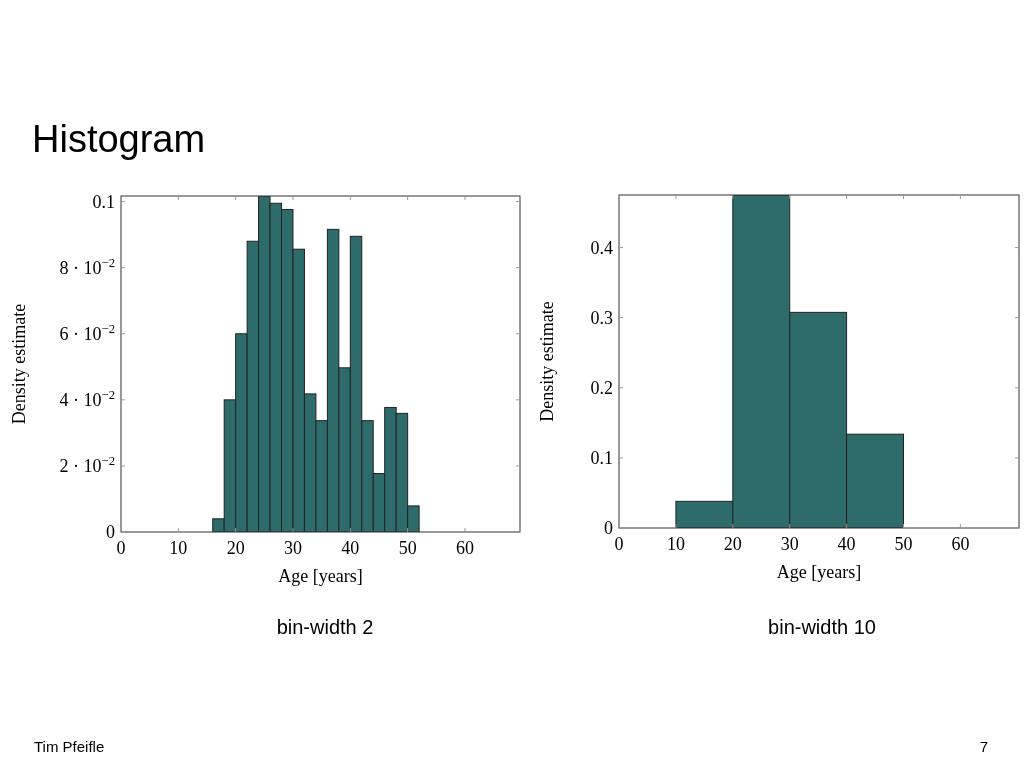  What do you see at coordinates (69, 746) in the screenshot?
I see `text: Tim Pfeifle` at bounding box center [69, 746].